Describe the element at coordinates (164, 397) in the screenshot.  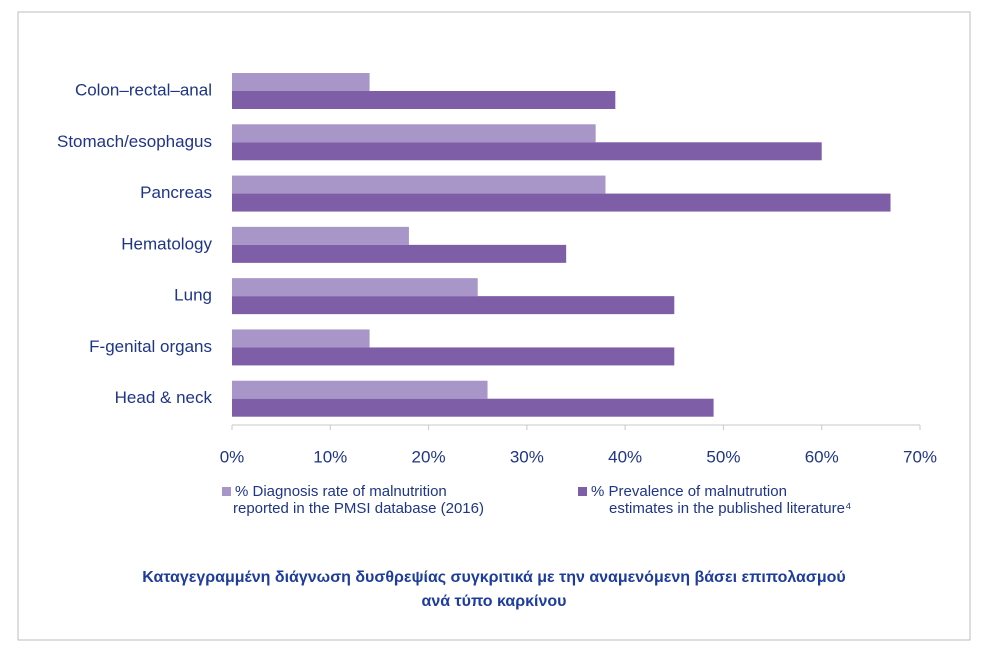
I see `y-tick-label: Head & neck` at that location.